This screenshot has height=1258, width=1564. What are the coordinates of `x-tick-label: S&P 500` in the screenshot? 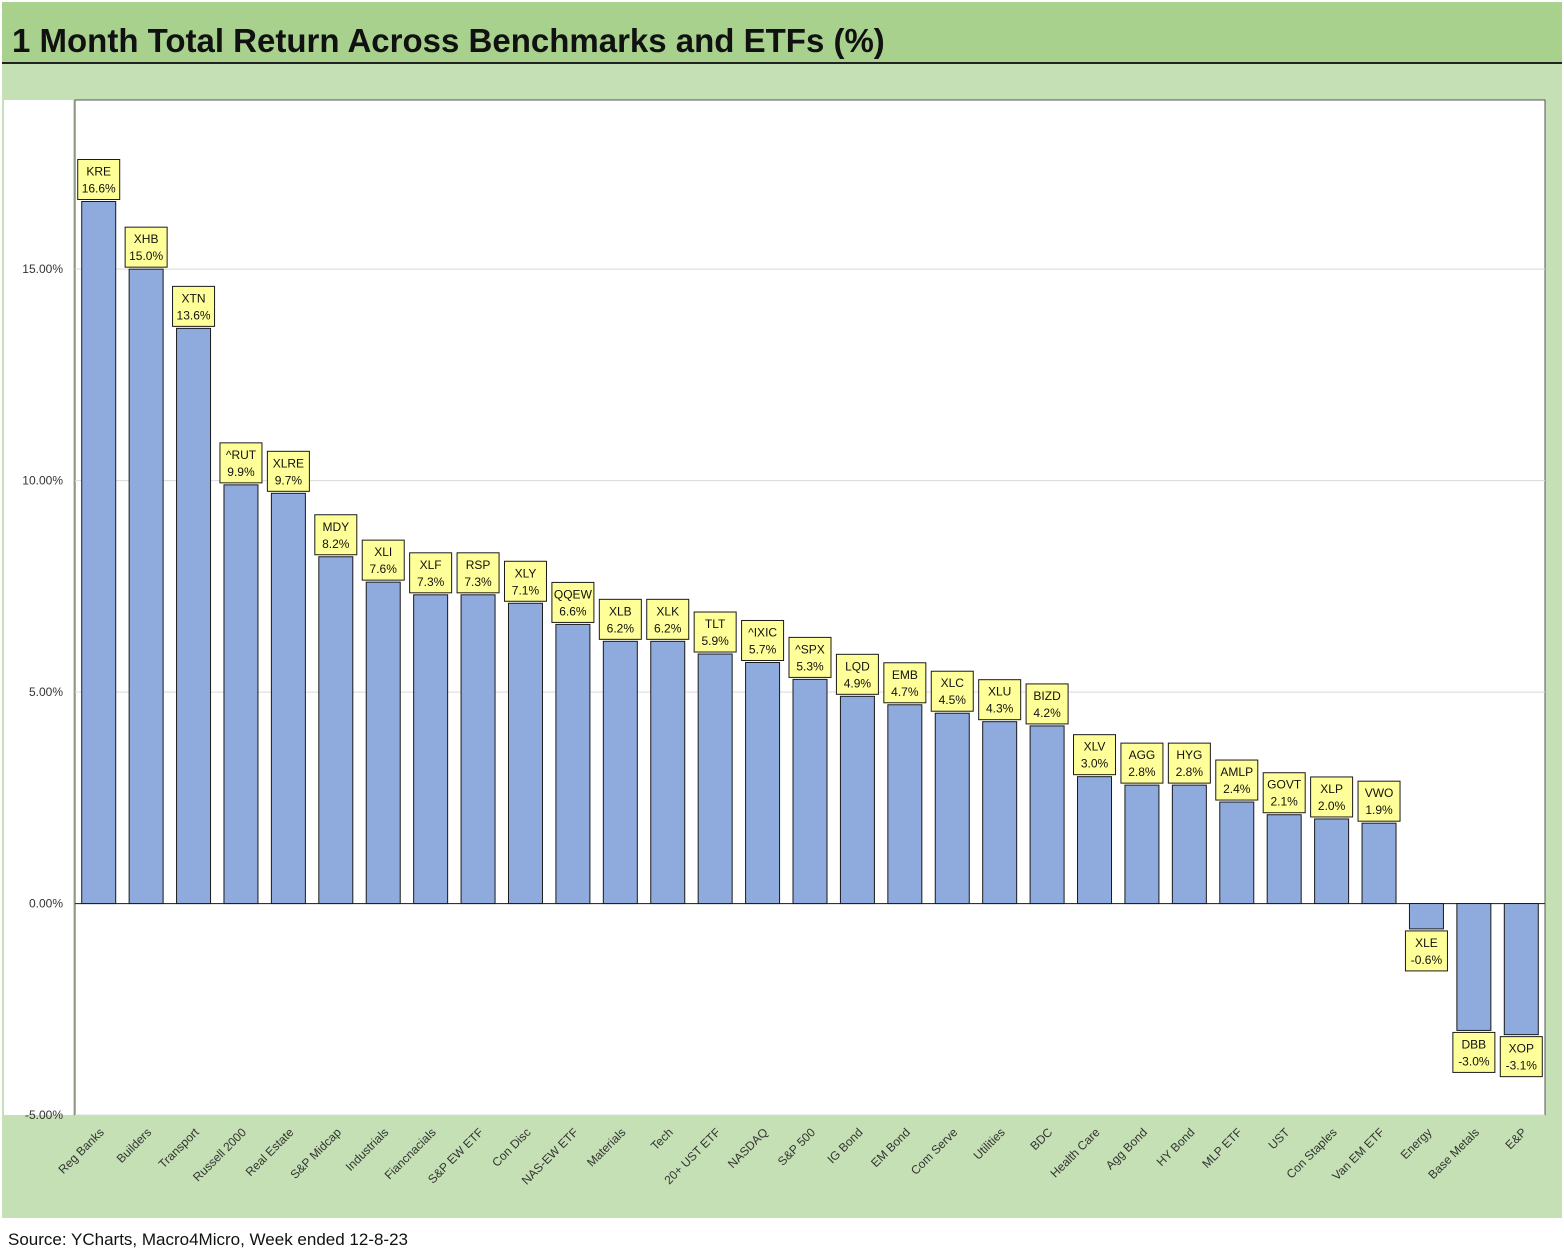 It's located at (796, 1146).